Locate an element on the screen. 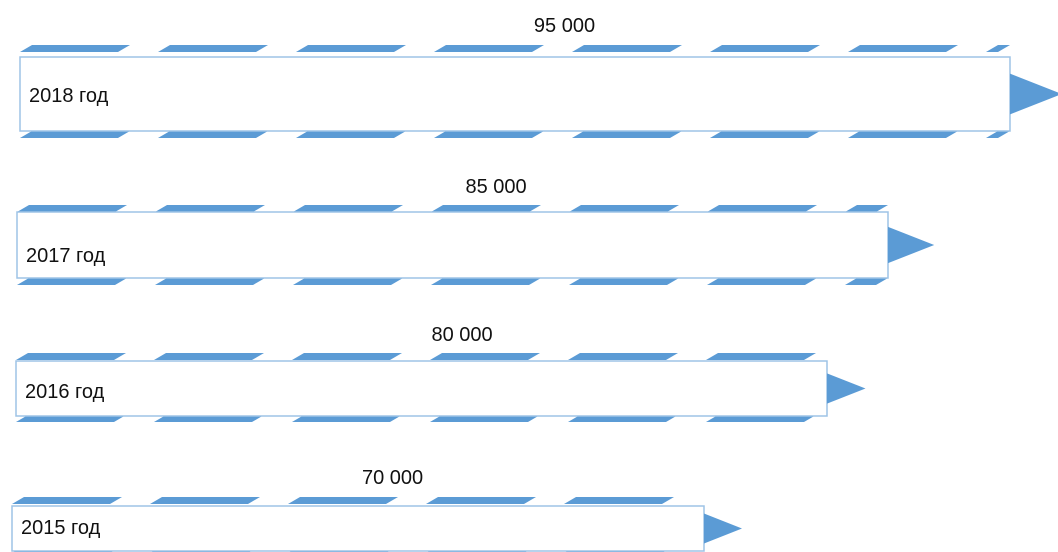 Image resolution: width=1058 pixels, height=552 pixels. data-label: 70 000 is located at coordinates (392, 478).